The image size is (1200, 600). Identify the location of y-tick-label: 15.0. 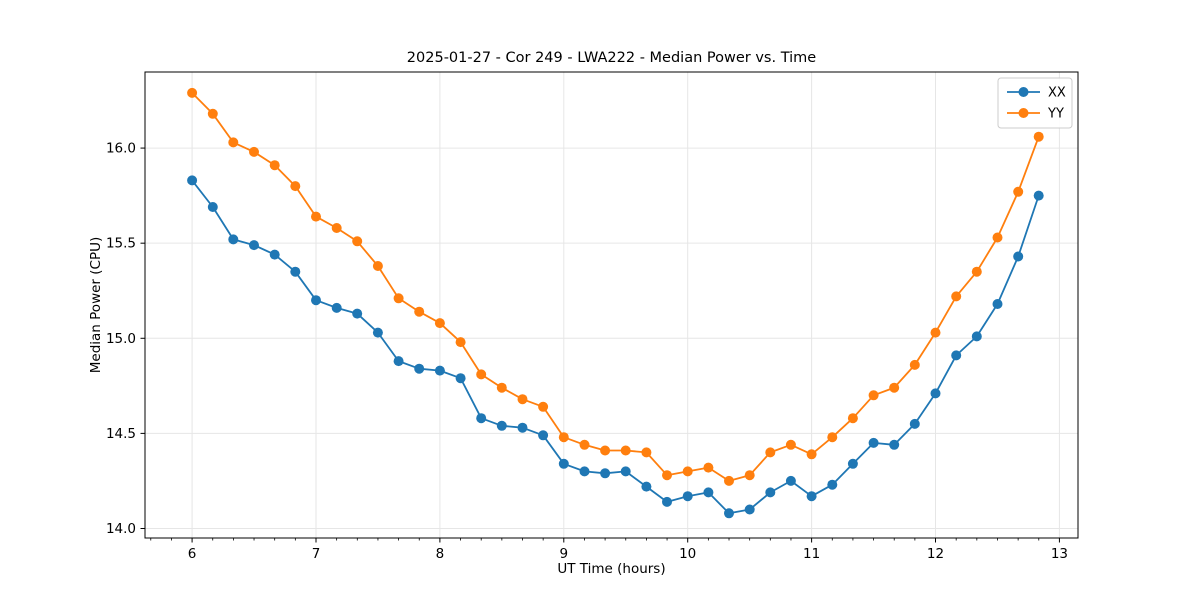
(121, 339).